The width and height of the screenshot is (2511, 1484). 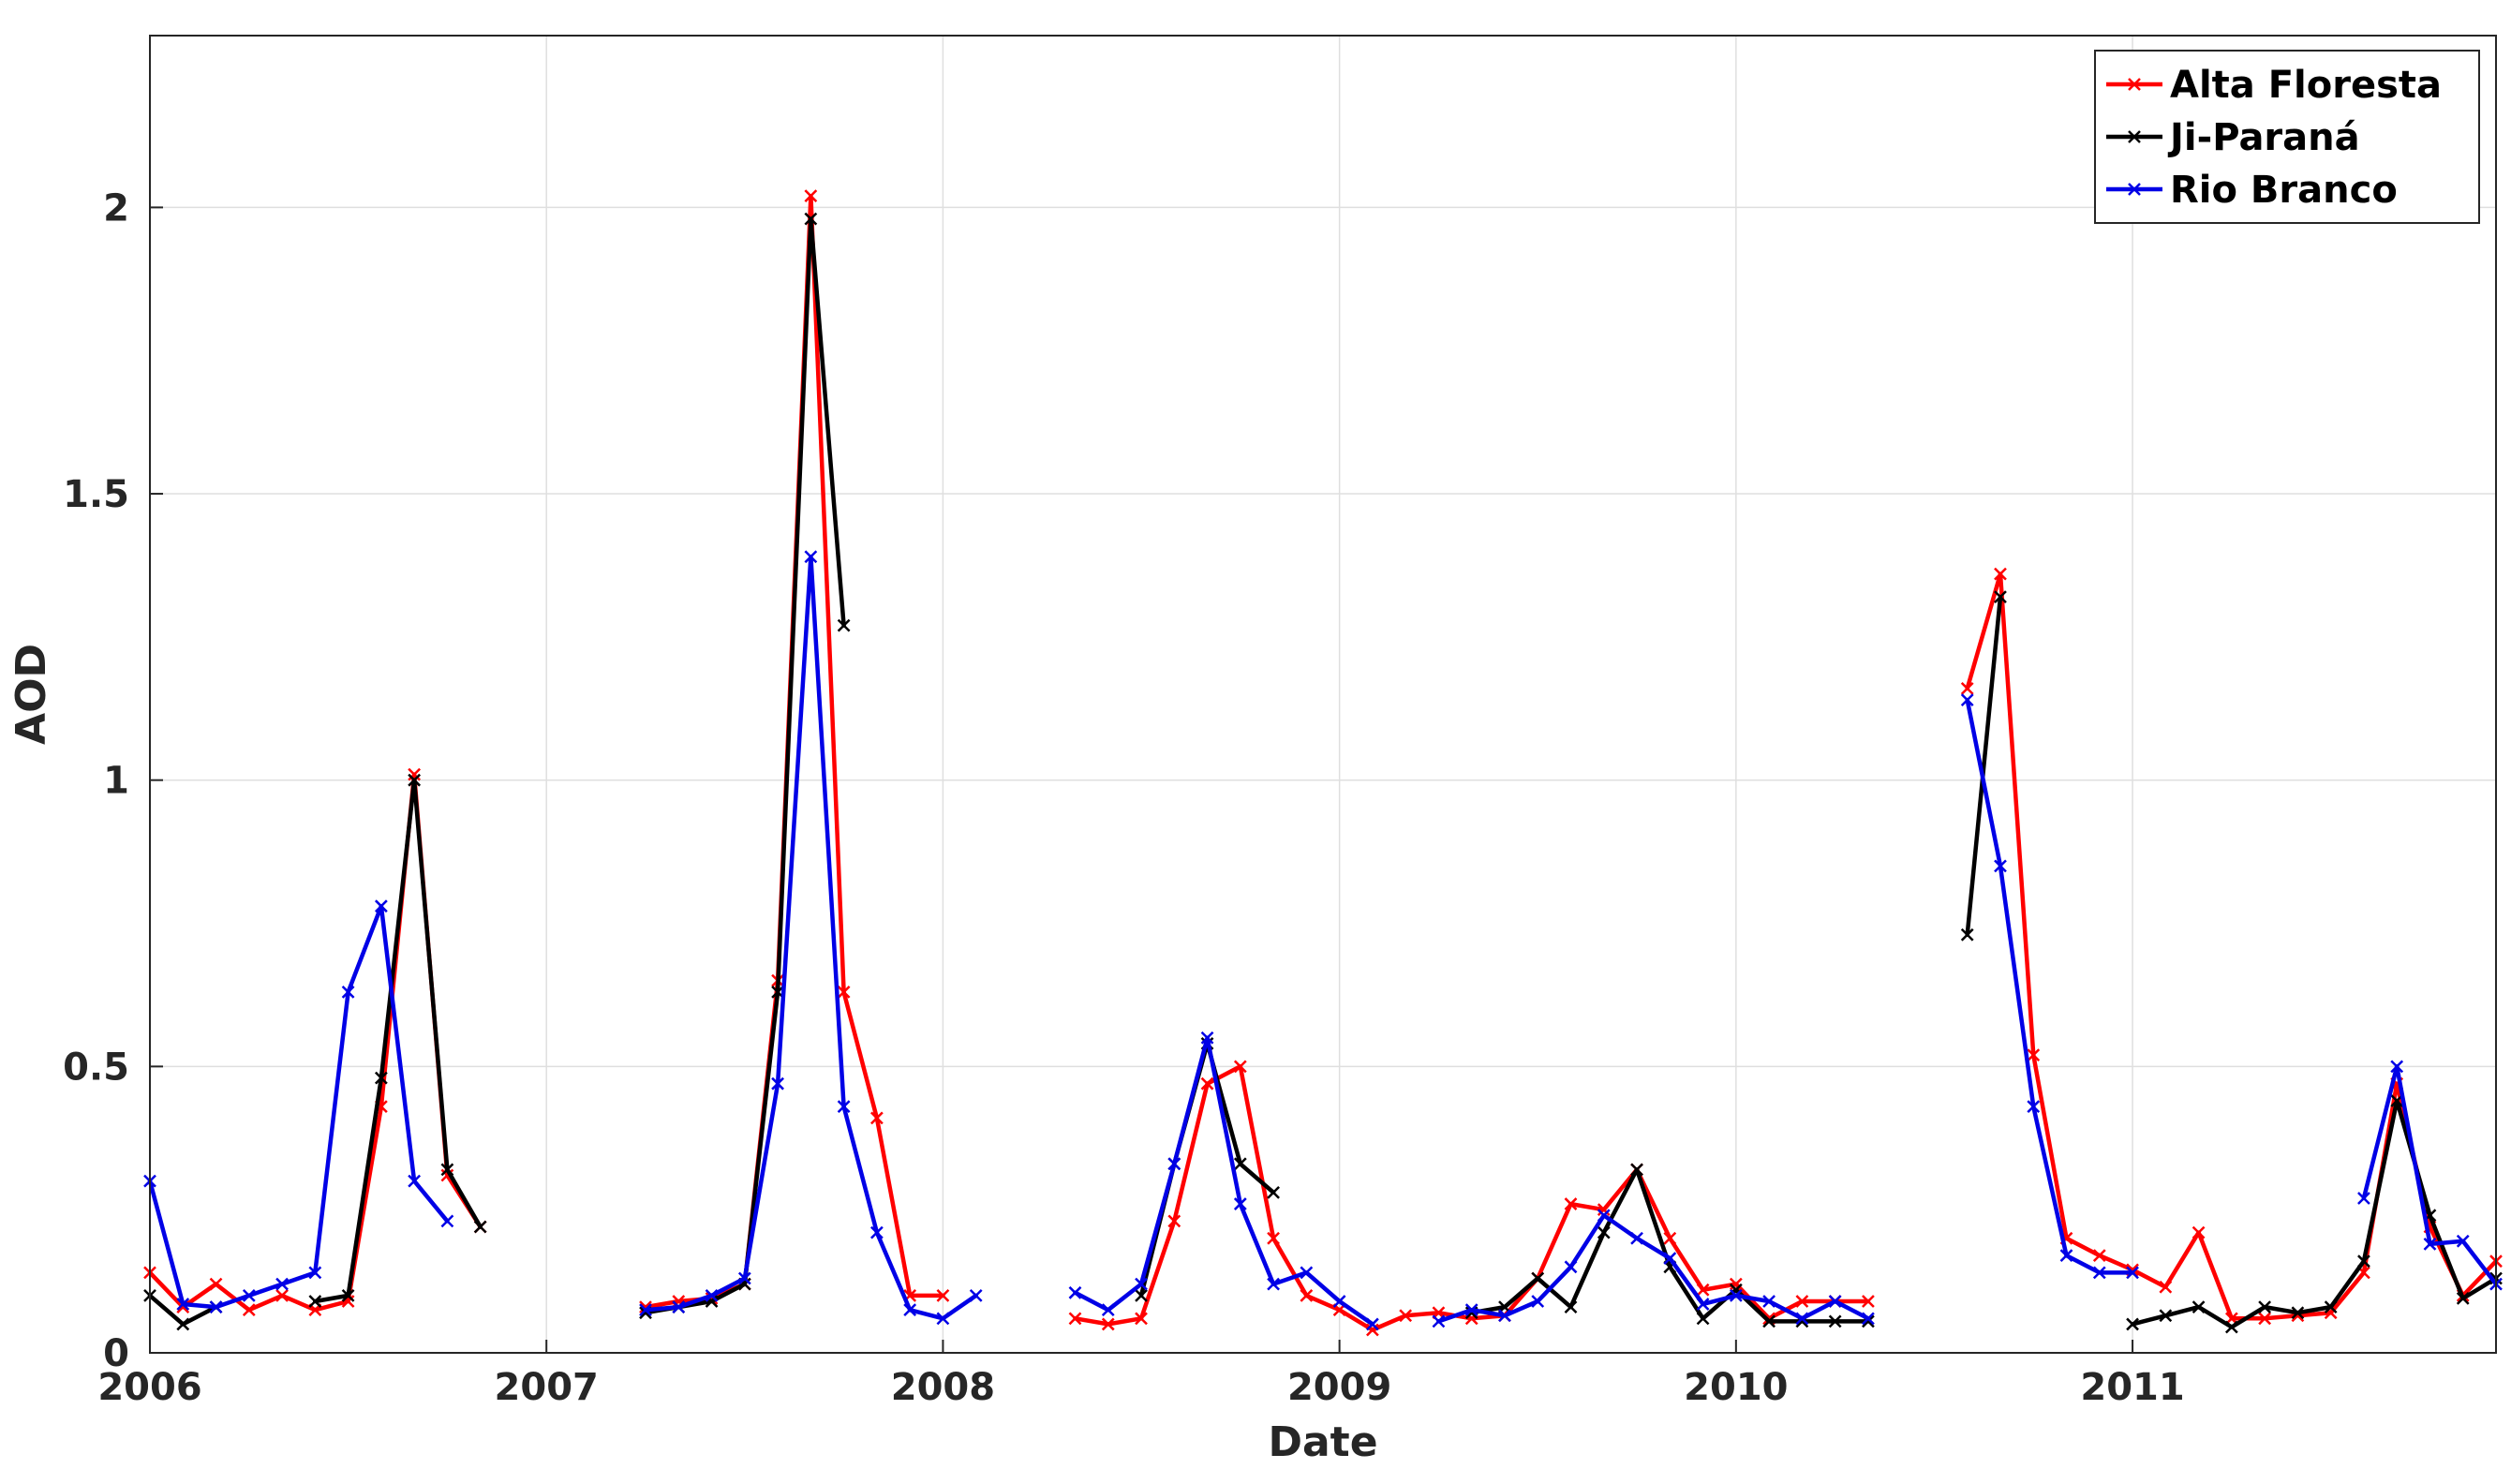 What do you see at coordinates (2132, 1387) in the screenshot?
I see `x-tick-label: 2011` at bounding box center [2132, 1387].